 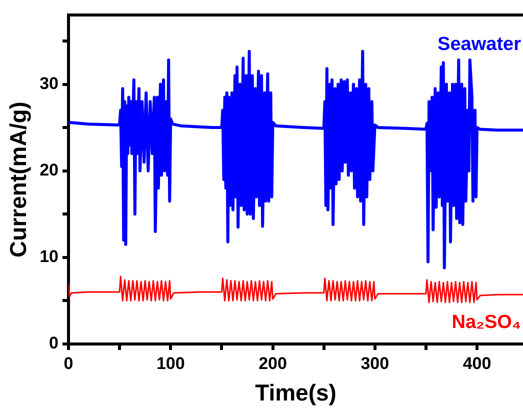 I want to click on y-tick-label: 20, so click(x=49, y=170).